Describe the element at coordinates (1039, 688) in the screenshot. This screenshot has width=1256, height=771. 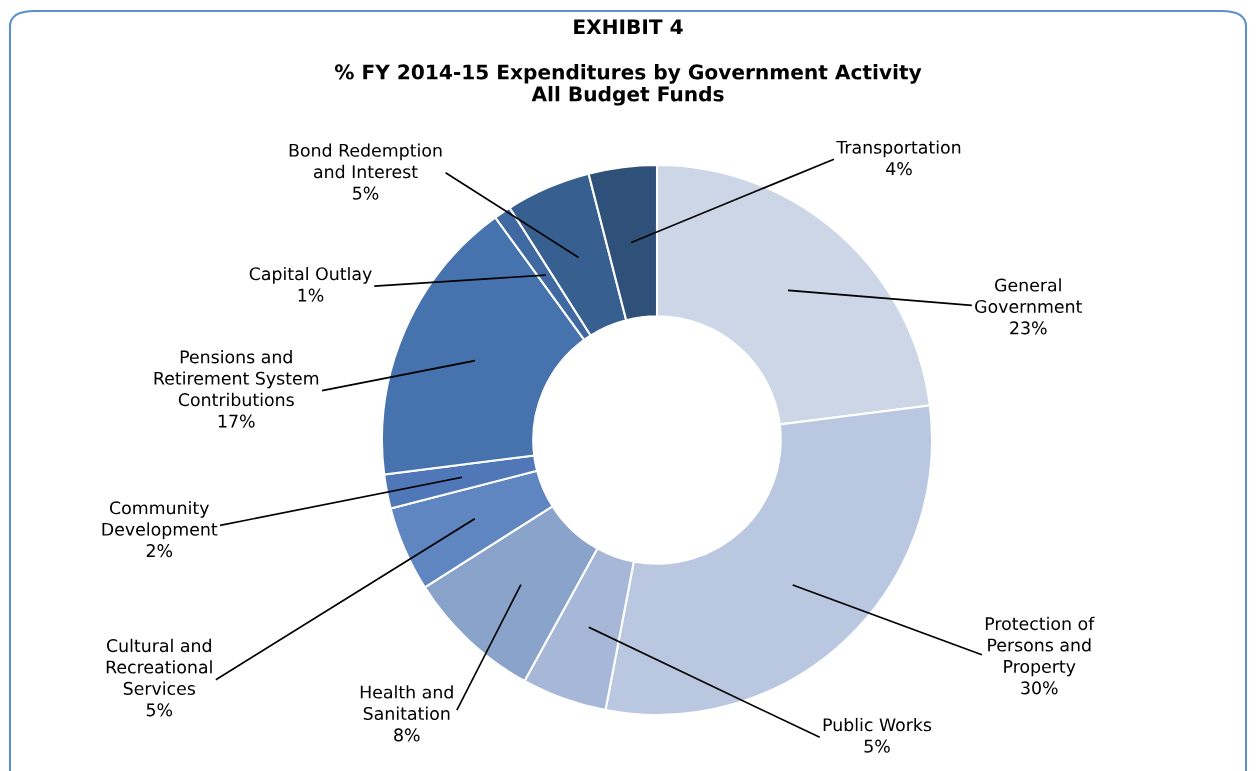
I see `data-label: 30%` at that location.